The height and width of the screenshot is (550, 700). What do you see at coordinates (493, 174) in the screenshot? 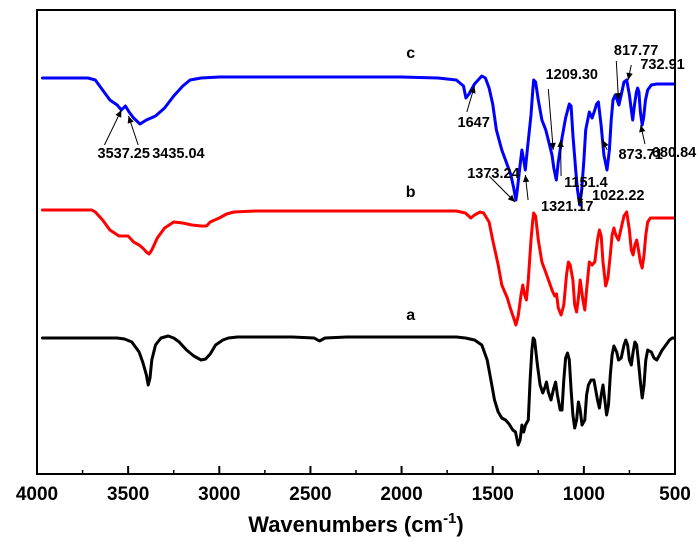
I see `peak-label: 1373.24` at bounding box center [493, 174].